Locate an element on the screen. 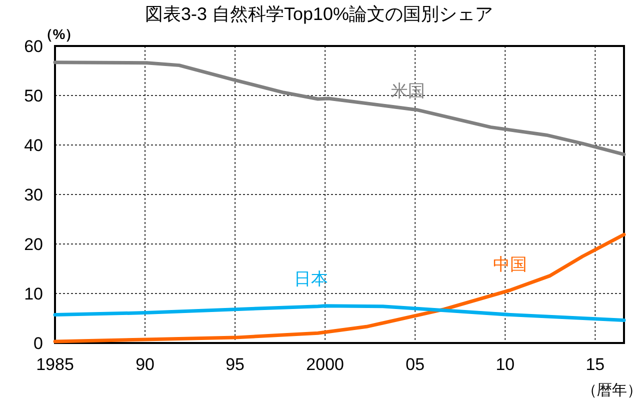  ytick: 60 is located at coordinates (33, 46).